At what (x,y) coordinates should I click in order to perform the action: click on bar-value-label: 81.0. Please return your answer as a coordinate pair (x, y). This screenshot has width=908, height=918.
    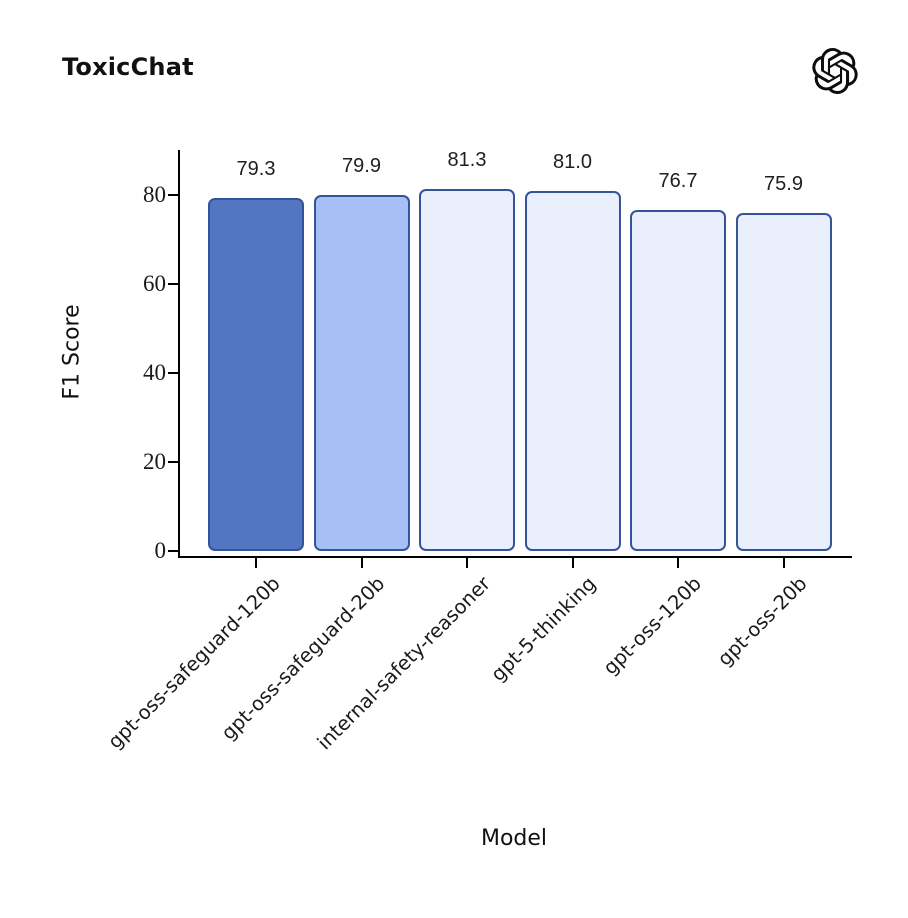
    Looking at the image, I should click on (572, 161).